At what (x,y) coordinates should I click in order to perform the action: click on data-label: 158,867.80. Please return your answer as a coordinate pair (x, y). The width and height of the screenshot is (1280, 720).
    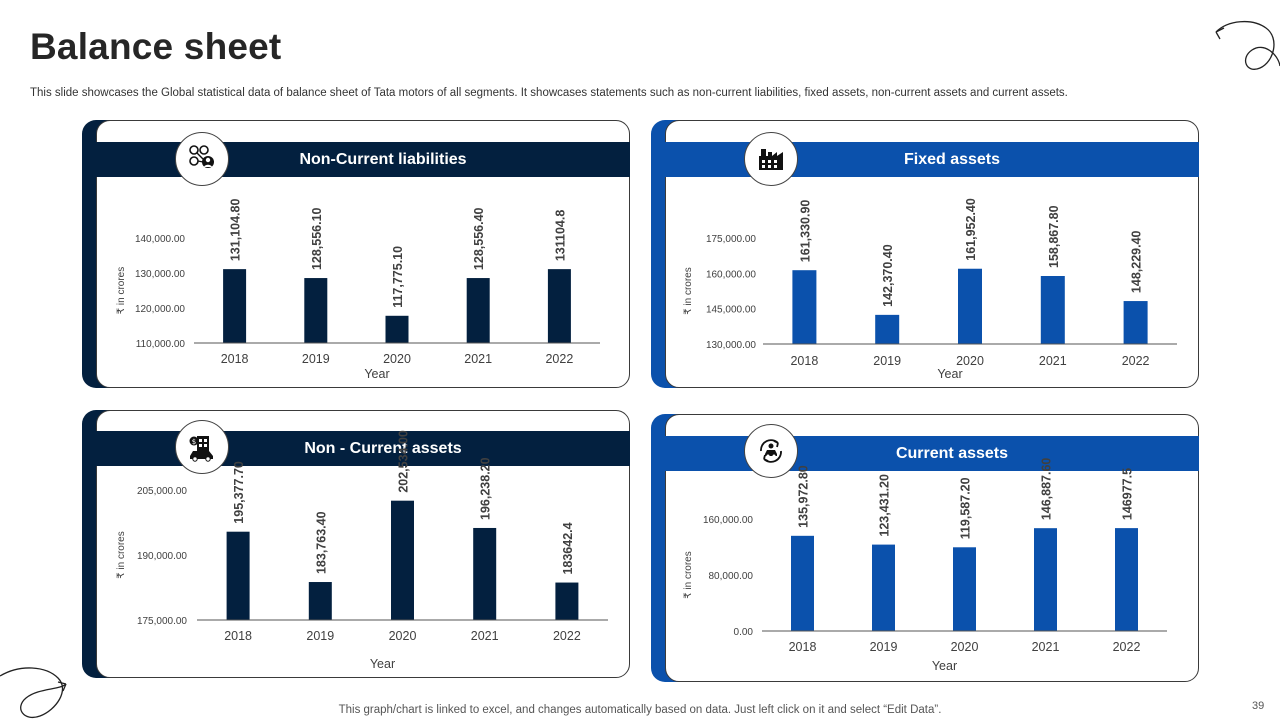
    Looking at the image, I should click on (1054, 236).